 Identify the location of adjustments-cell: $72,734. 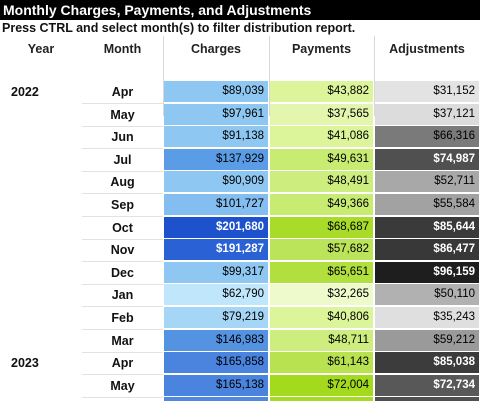
(427, 385).